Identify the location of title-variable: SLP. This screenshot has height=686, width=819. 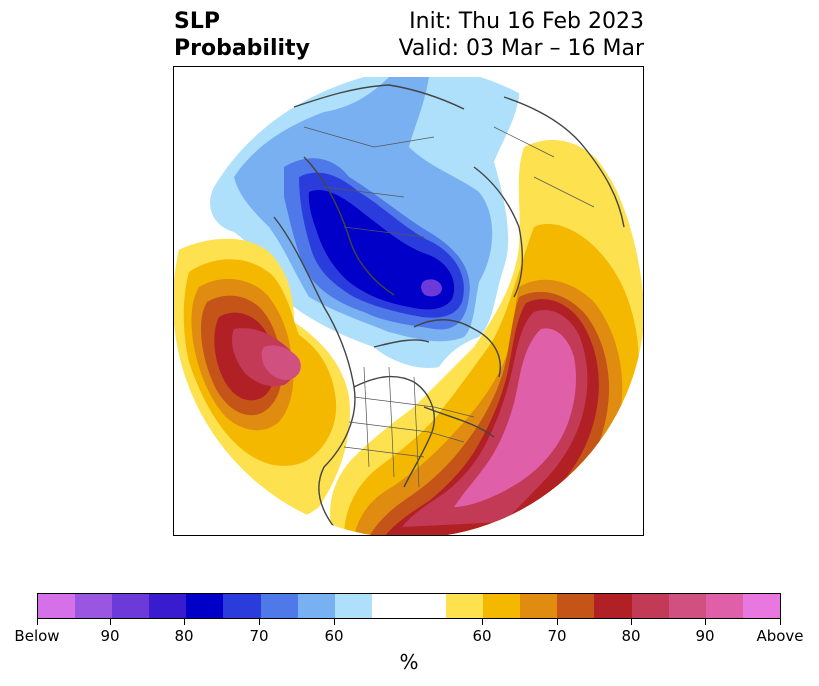
(197, 21).